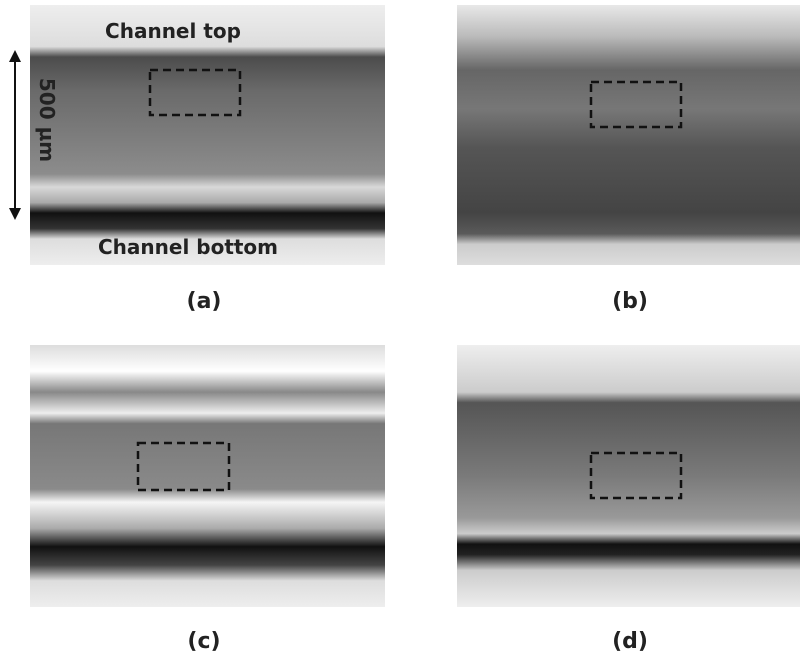 The width and height of the screenshot is (801, 661). I want to click on panel-label: (d), so click(630, 641).